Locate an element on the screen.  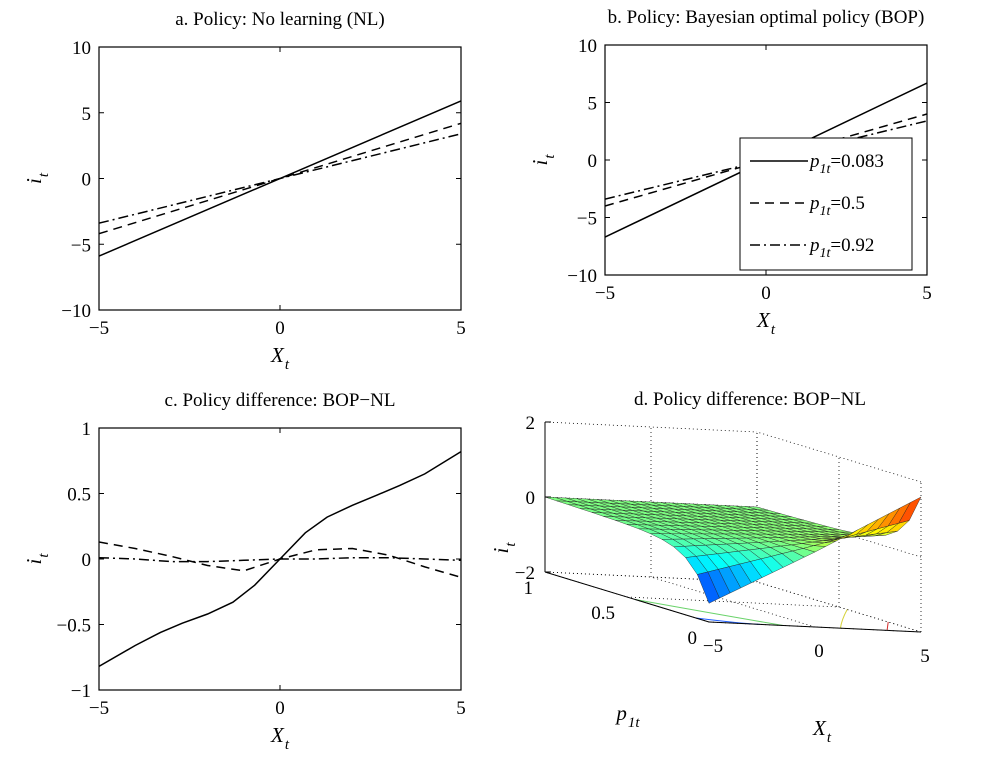
x3d-axis-label: Xt is located at coordinates (822, 731).